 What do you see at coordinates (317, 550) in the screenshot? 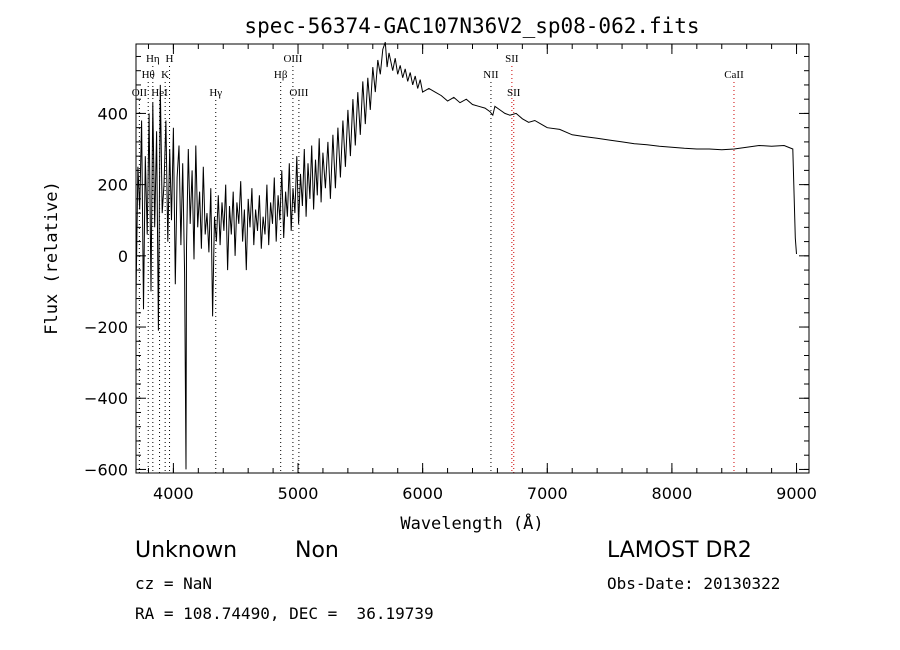
I see `object-class: Non` at bounding box center [317, 550].